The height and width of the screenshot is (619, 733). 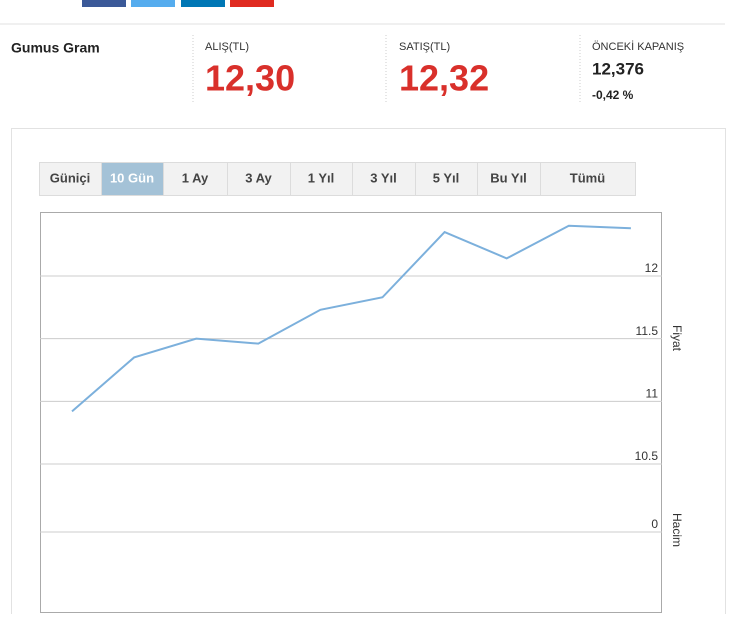 What do you see at coordinates (424, 47) in the screenshot?
I see `sell-label: SATIŞ(TL)` at bounding box center [424, 47].